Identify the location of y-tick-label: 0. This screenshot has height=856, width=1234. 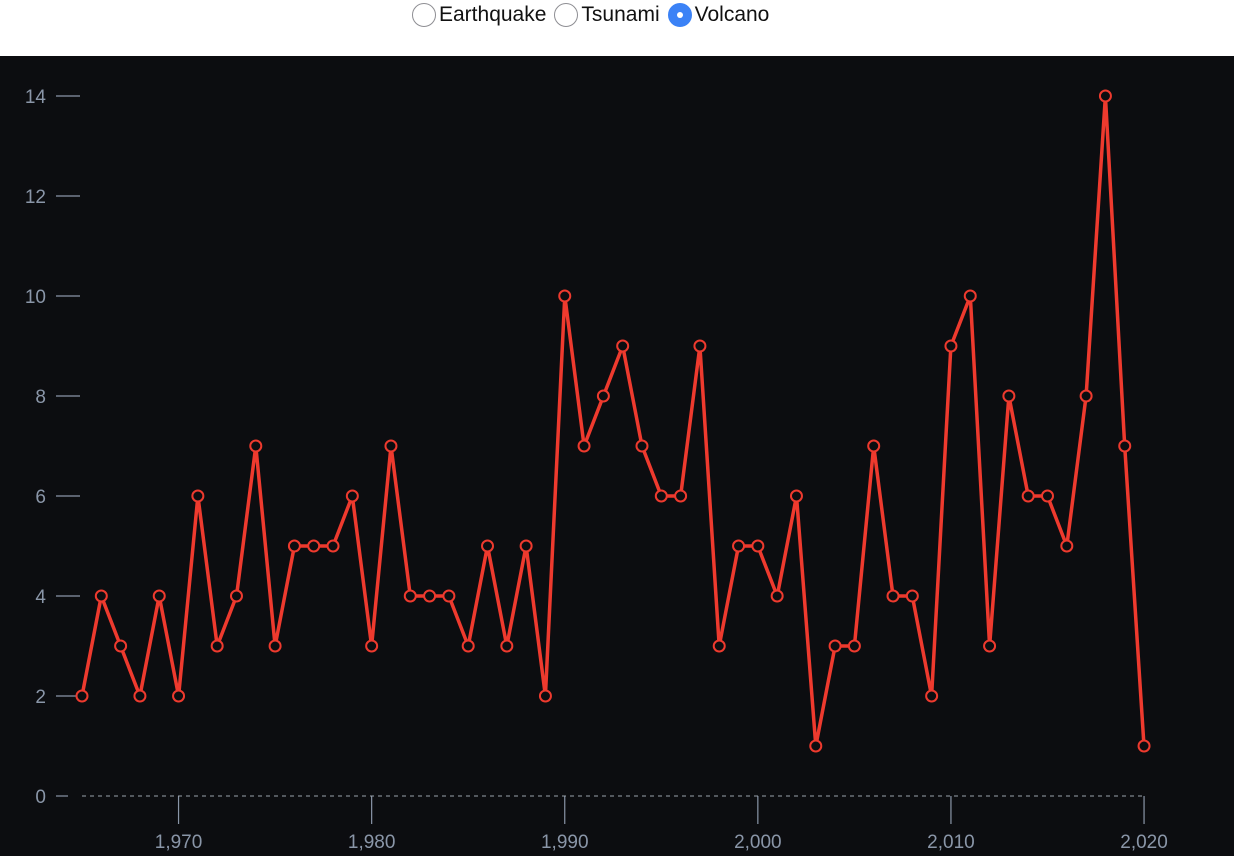
(40, 797).